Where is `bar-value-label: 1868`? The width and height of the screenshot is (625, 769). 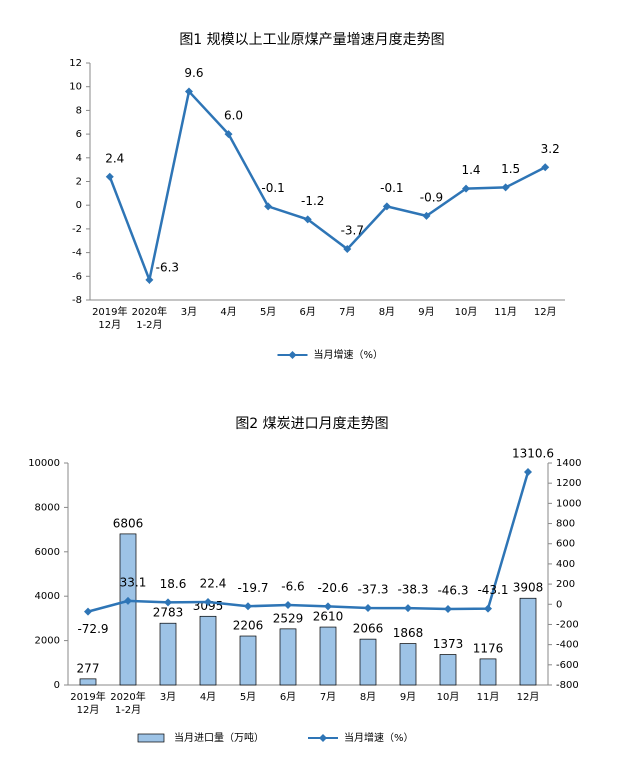 bar-value-label: 1868 is located at coordinates (408, 633).